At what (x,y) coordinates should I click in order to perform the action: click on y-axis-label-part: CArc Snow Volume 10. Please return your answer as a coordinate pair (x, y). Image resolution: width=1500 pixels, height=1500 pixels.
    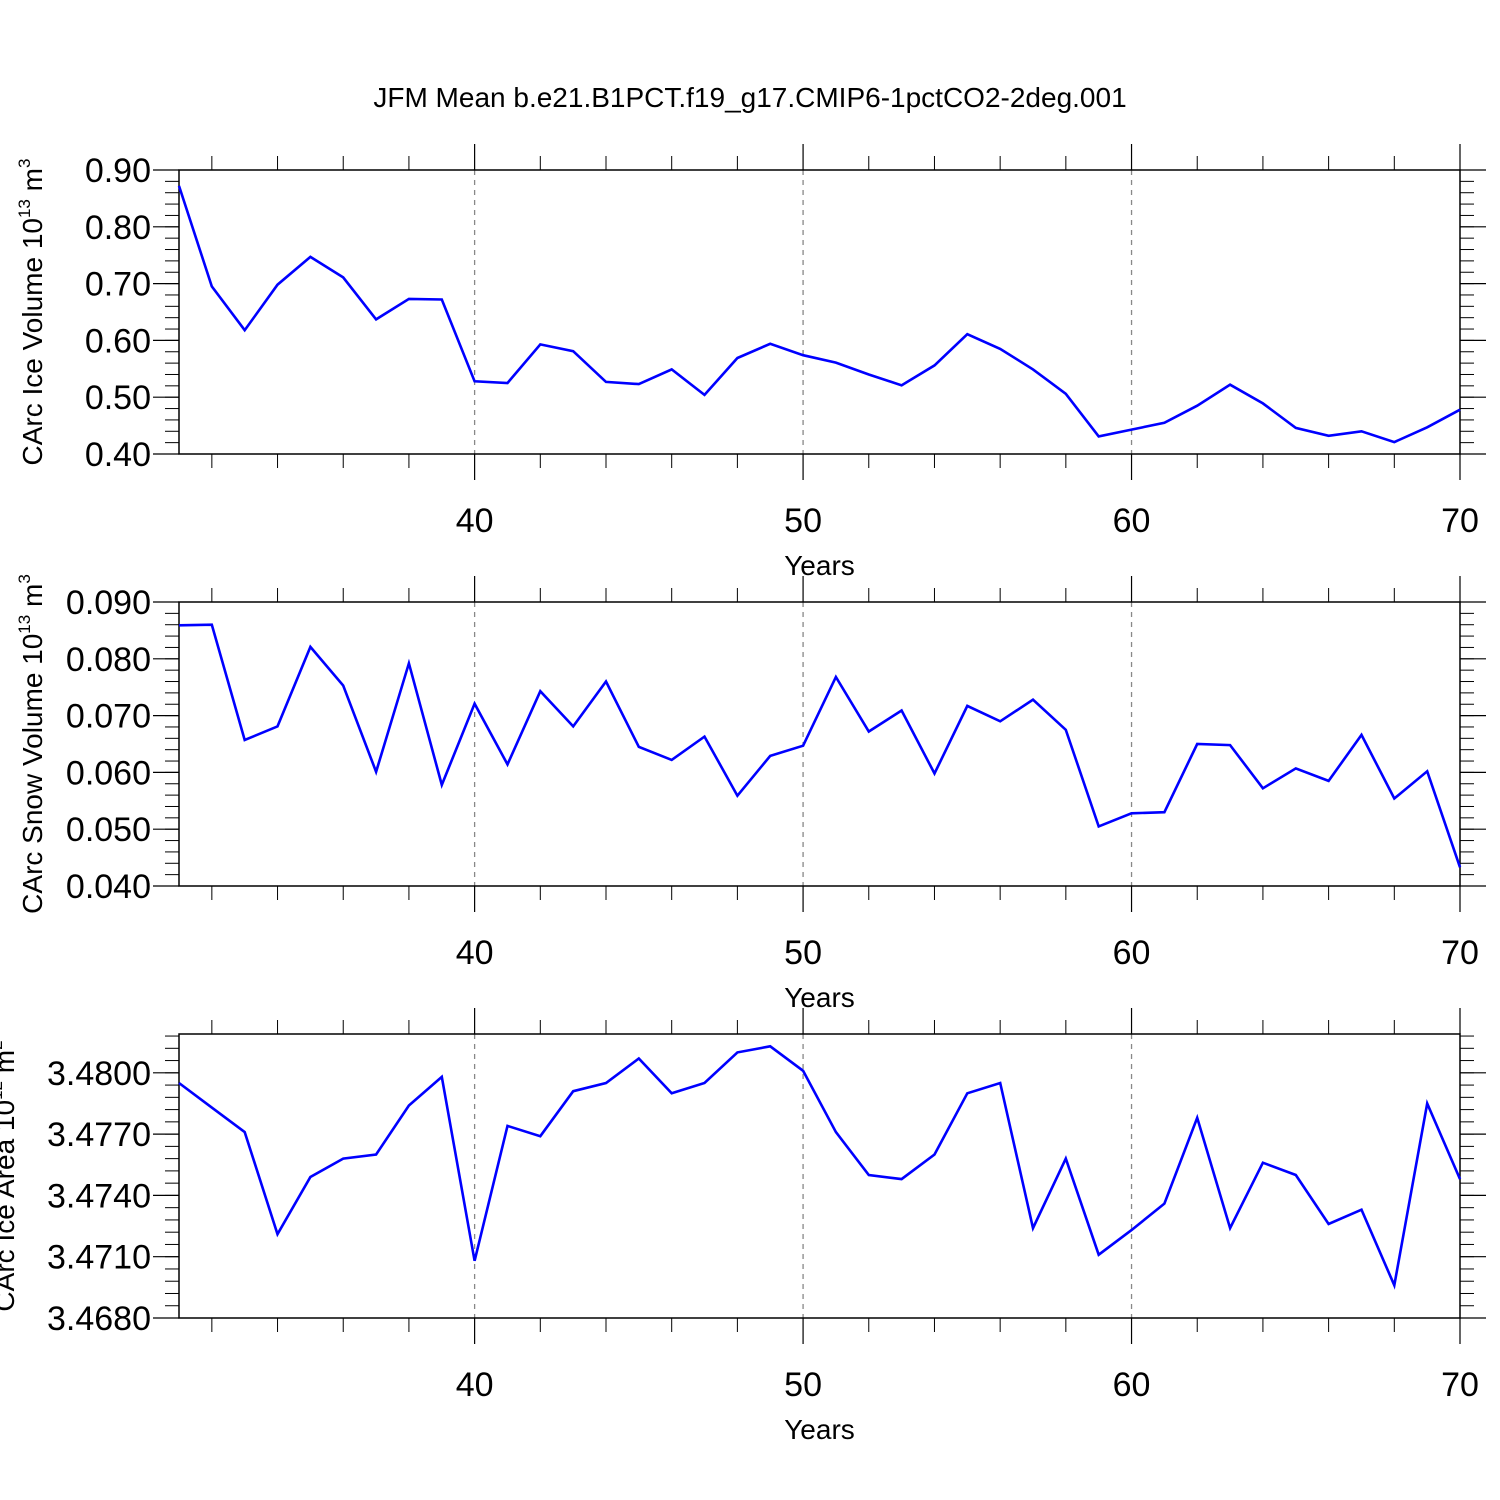
    Looking at the image, I should click on (32, 774).